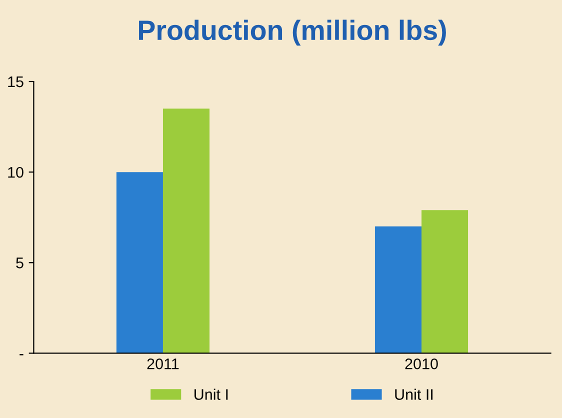  I want to click on y-tick-label: 10, so click(16, 172).